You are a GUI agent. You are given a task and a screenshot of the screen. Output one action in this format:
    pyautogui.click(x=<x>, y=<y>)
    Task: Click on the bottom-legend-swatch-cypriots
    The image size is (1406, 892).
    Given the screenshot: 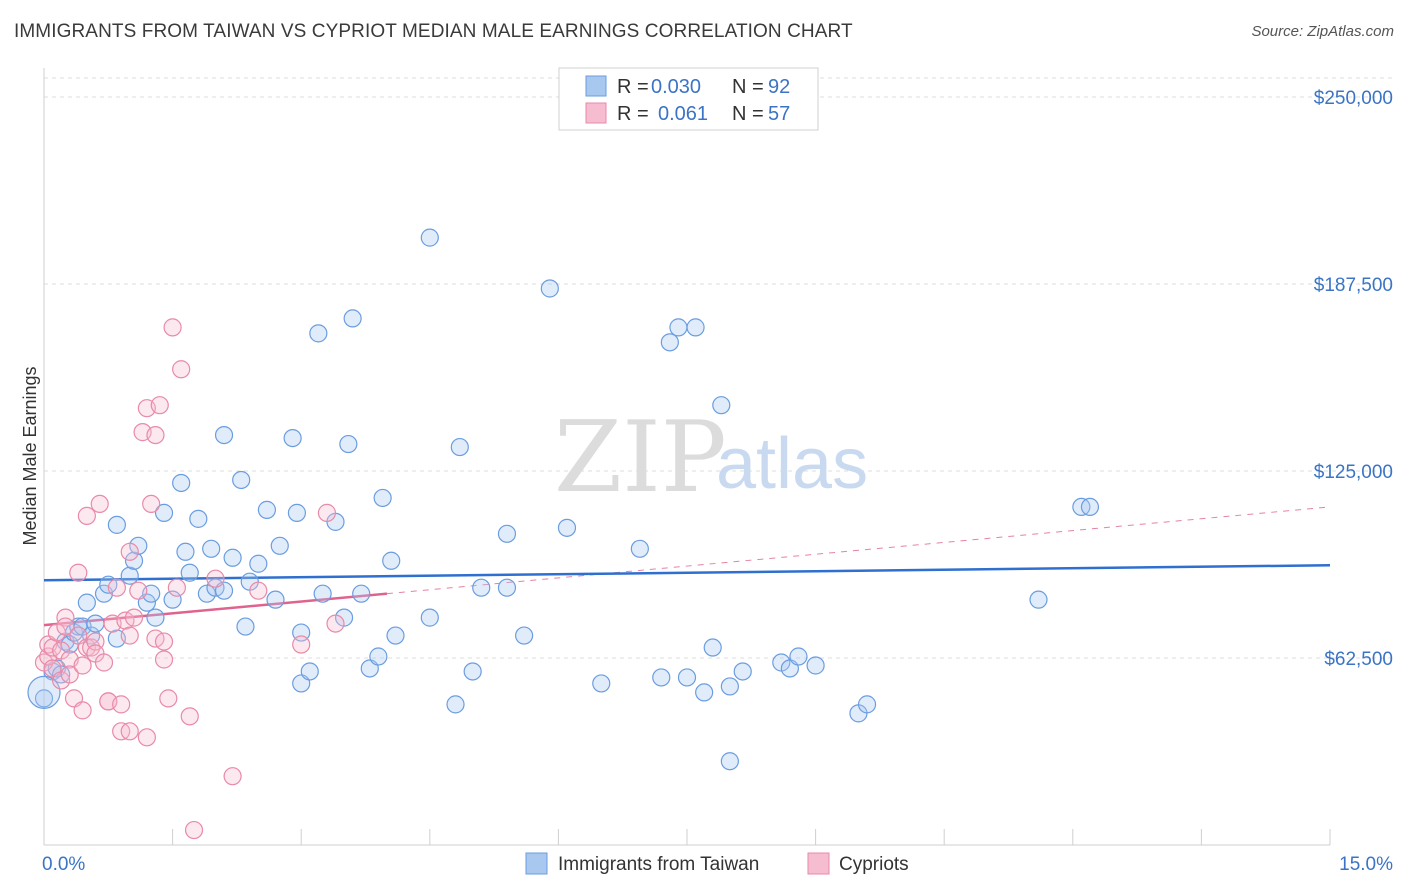 What is the action you would take?
    pyautogui.click(x=818, y=863)
    